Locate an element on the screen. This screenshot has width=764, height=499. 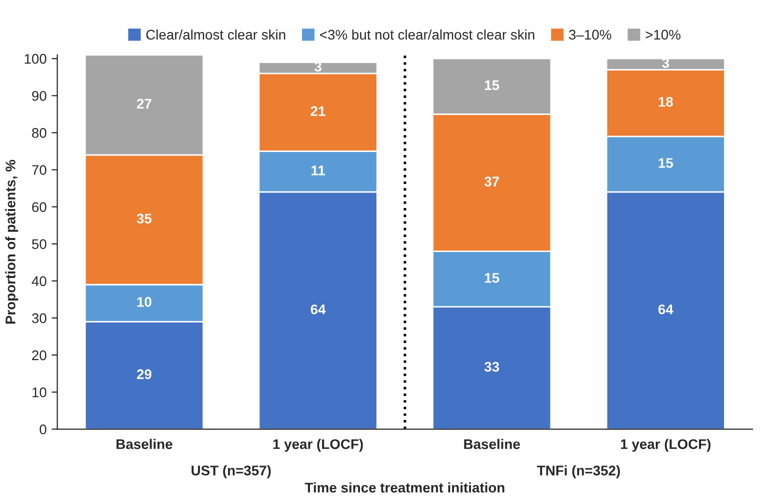
y-tick-label: 100 is located at coordinates (35, 59).